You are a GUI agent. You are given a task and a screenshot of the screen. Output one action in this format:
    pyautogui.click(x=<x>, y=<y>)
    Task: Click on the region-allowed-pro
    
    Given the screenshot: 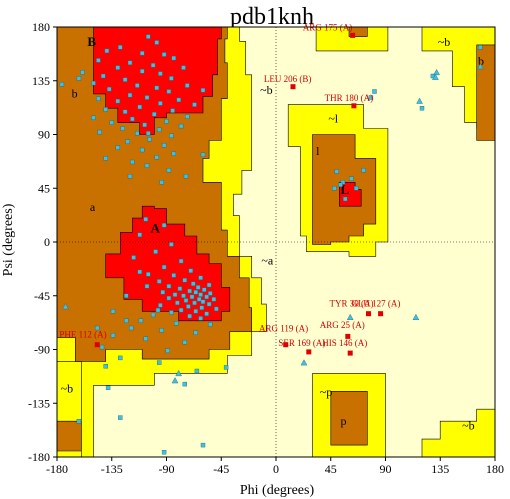 What is the action you would take?
    pyautogui.click(x=349, y=418)
    